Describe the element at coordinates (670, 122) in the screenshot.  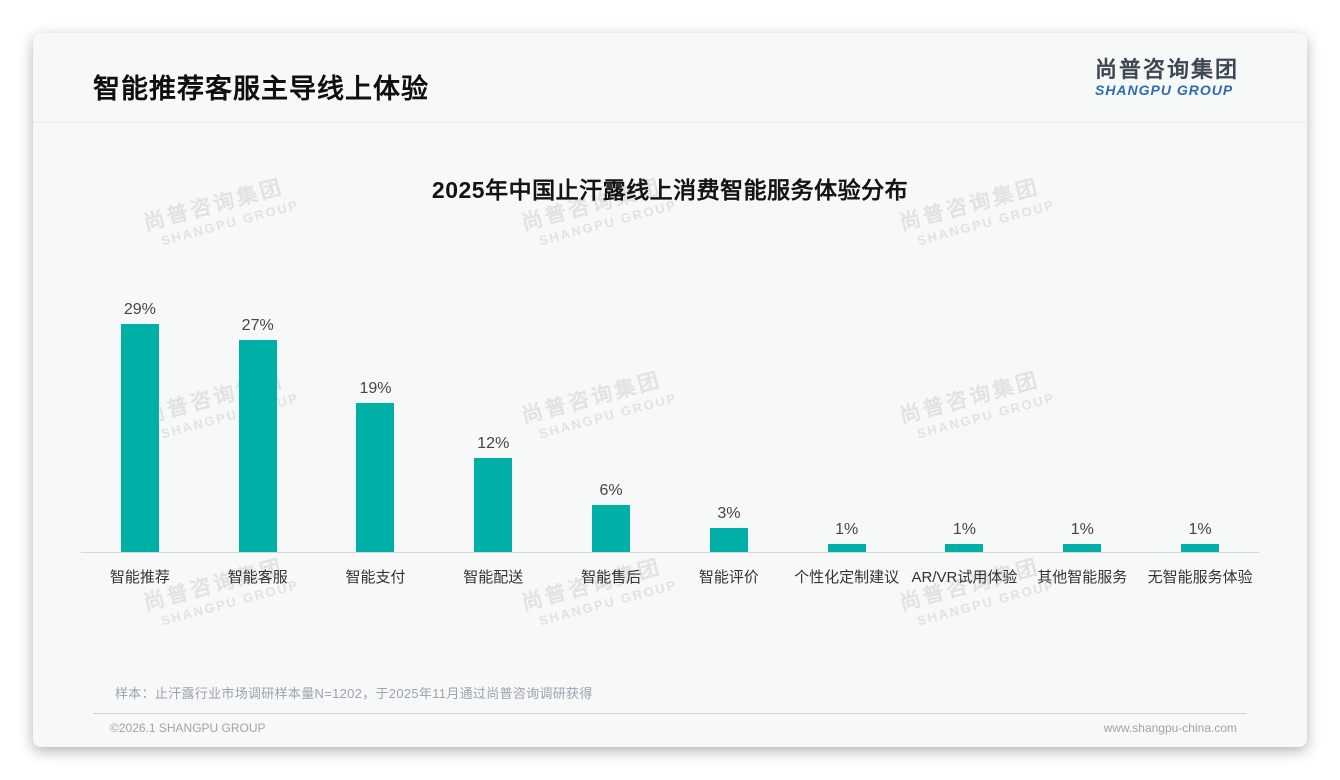
I see `header-divider` at that location.